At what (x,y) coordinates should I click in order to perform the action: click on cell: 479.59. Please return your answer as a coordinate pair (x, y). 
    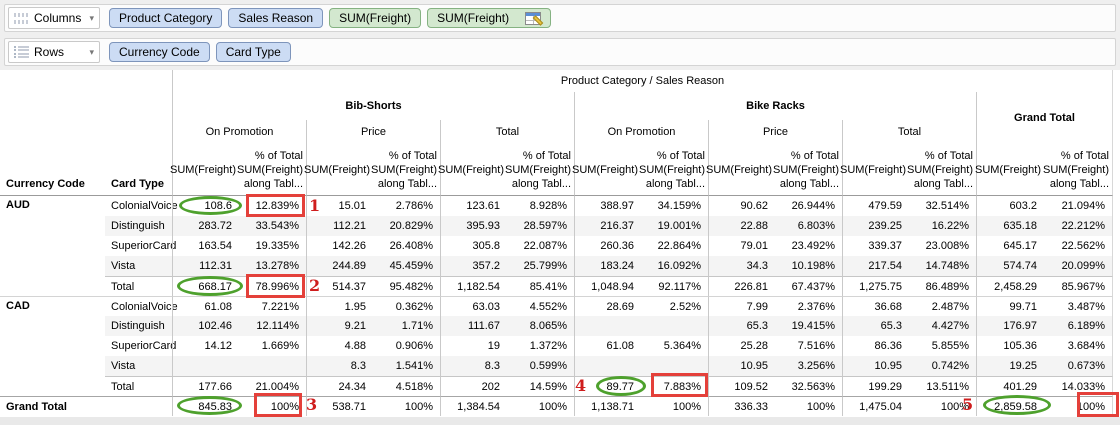
    Looking at the image, I should click on (875, 206).